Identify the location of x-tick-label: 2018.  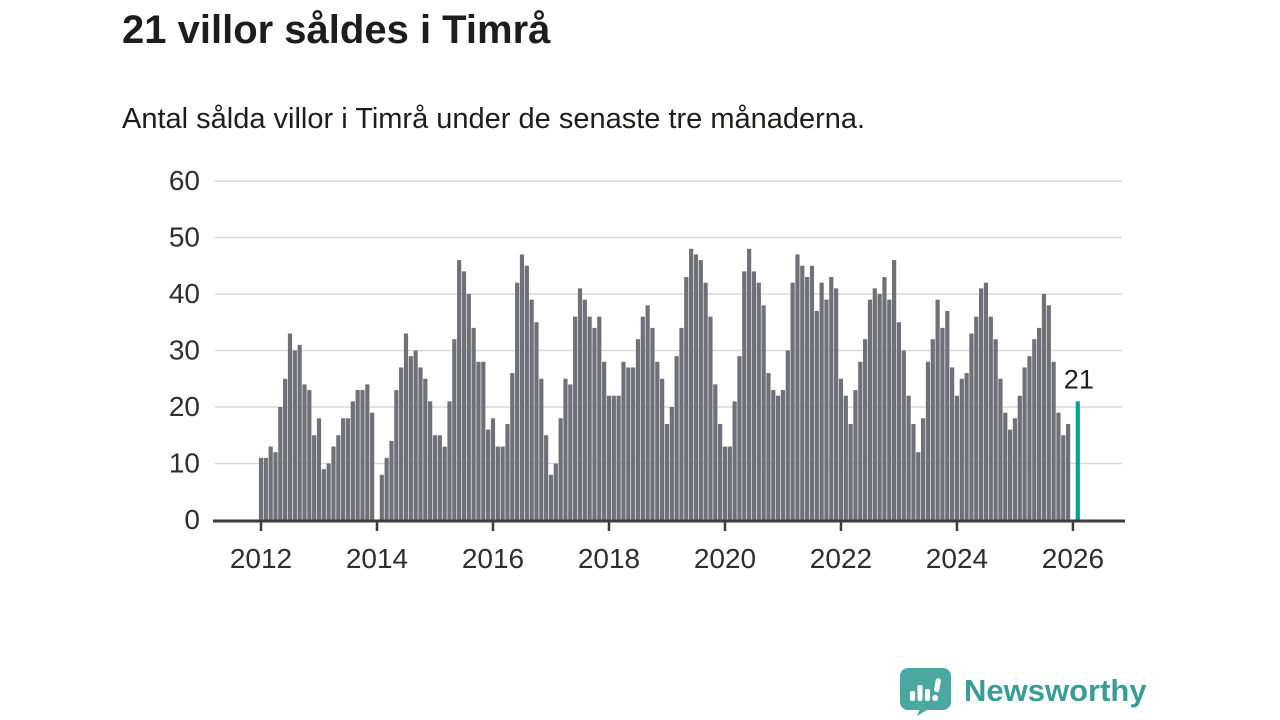
(609, 558).